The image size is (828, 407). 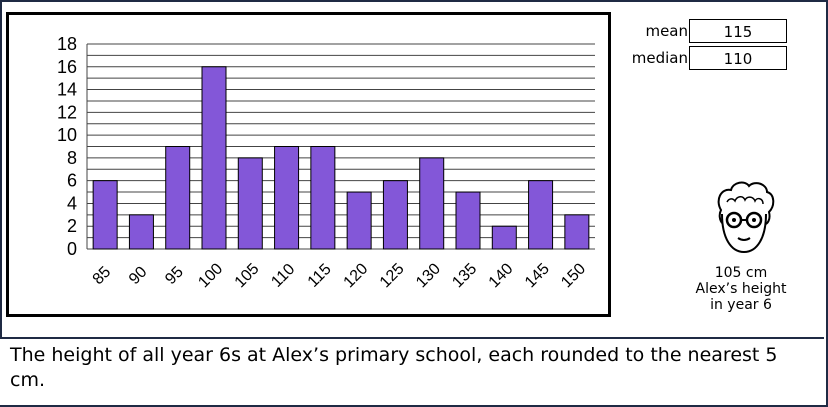 What do you see at coordinates (67, 44) in the screenshot?
I see `y-tick-label: 18` at bounding box center [67, 44].